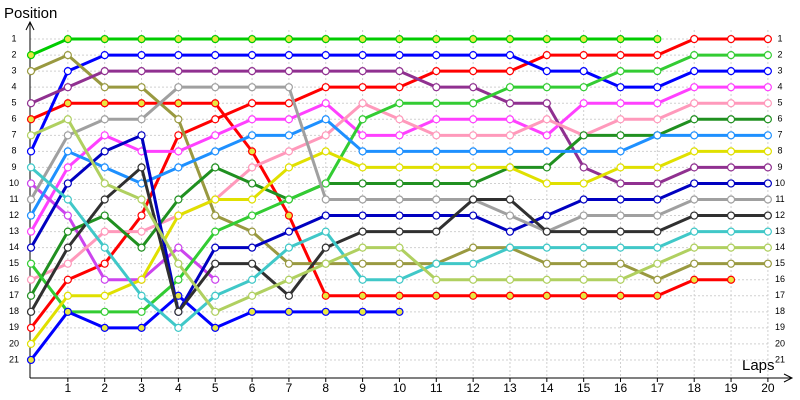 This screenshot has height=400, width=800. I want to click on y-tick-label: 18, so click(14, 311).